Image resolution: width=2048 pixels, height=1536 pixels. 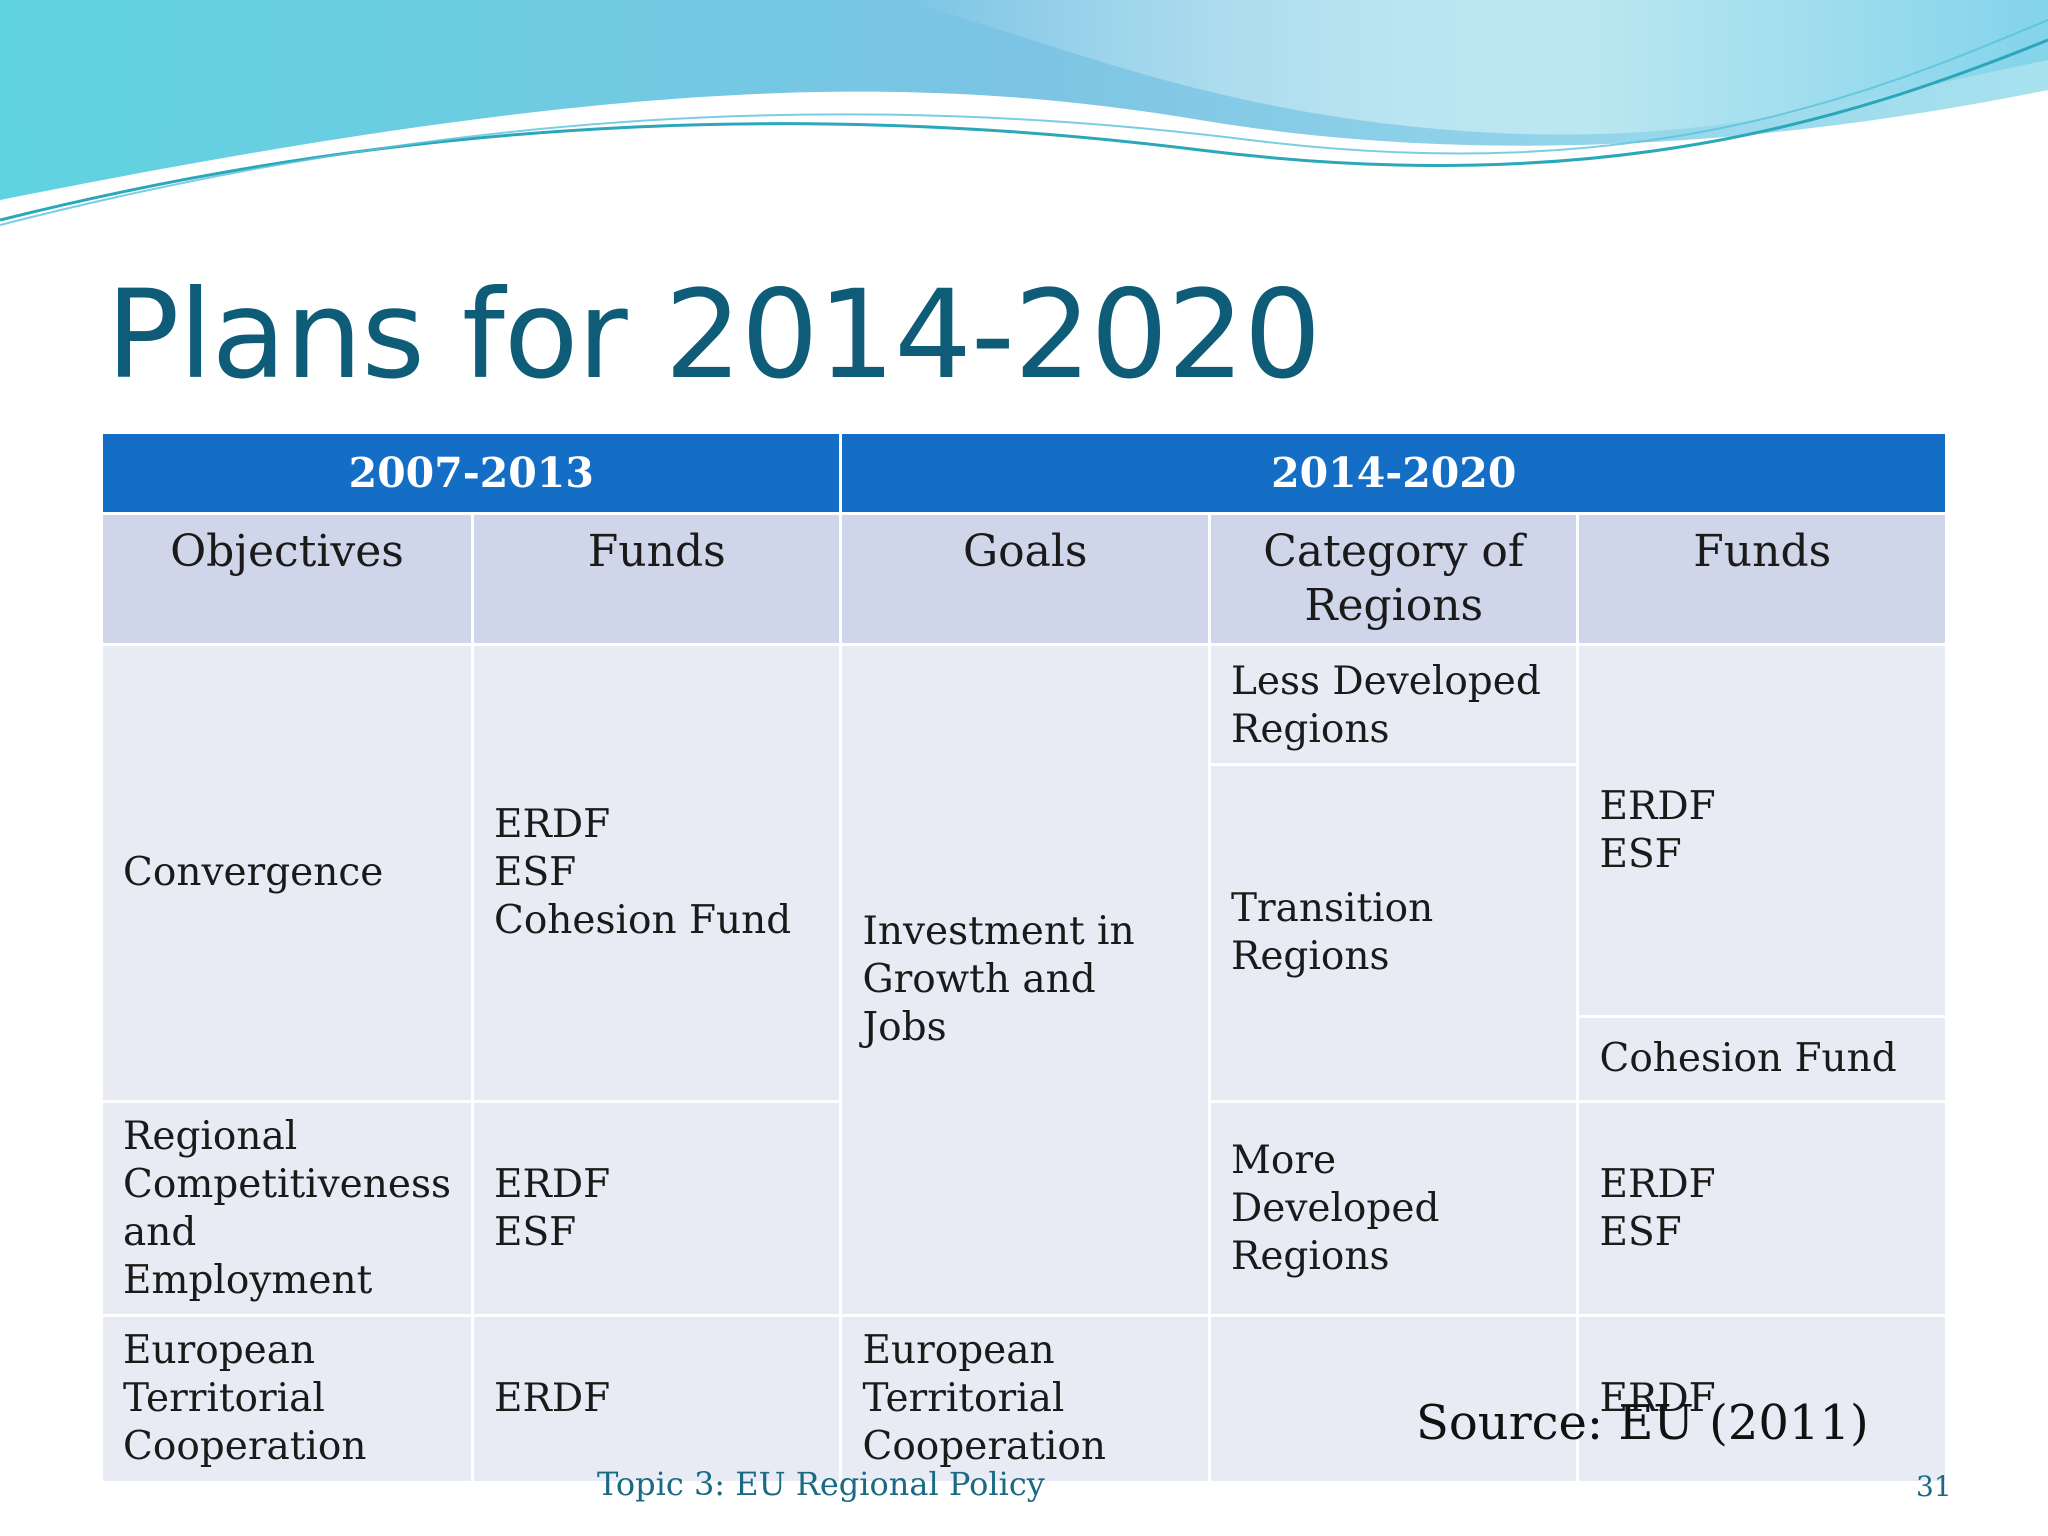 I want to click on decorative-waves, so click(x=1024, y=113).